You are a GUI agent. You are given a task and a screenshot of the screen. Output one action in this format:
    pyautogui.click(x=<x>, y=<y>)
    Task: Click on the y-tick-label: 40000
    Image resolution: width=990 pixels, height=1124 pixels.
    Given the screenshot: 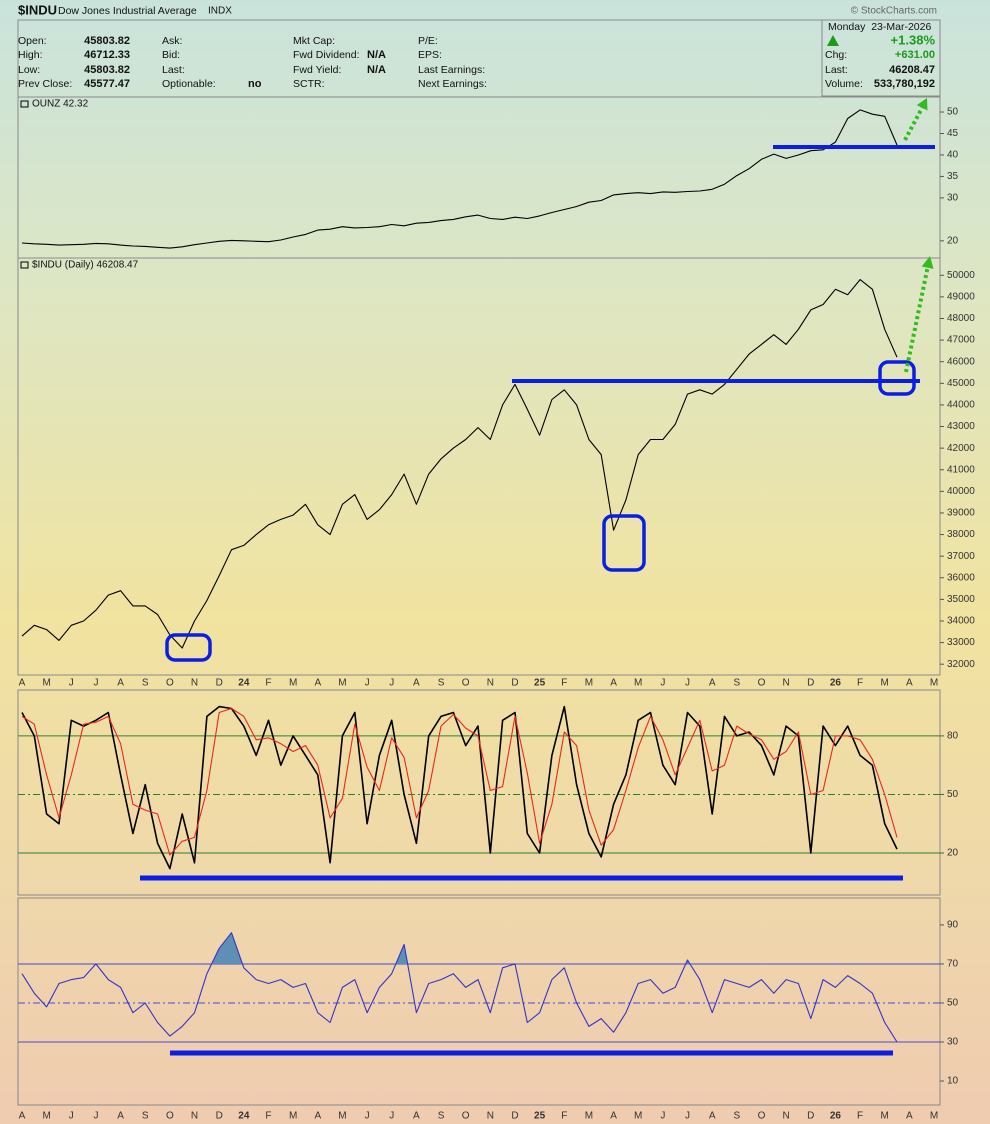 What is the action you would take?
    pyautogui.click(x=961, y=491)
    